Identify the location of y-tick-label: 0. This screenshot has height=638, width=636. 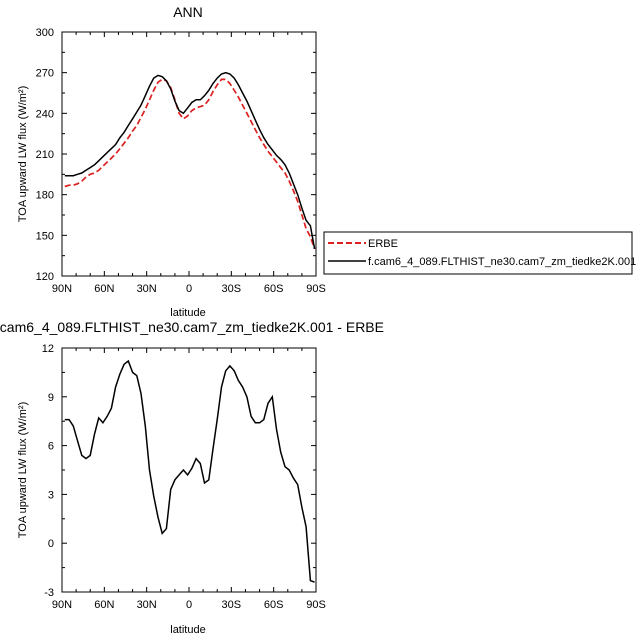
(51, 544).